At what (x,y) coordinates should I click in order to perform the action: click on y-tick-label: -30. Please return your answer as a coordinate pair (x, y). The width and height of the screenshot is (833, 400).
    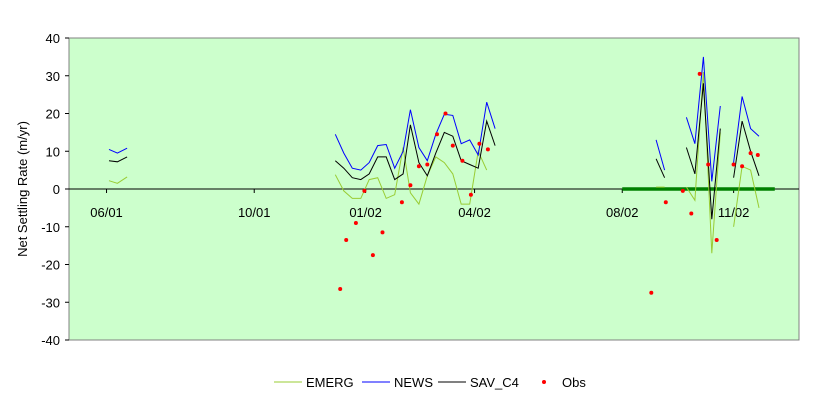
    Looking at the image, I should click on (50, 302).